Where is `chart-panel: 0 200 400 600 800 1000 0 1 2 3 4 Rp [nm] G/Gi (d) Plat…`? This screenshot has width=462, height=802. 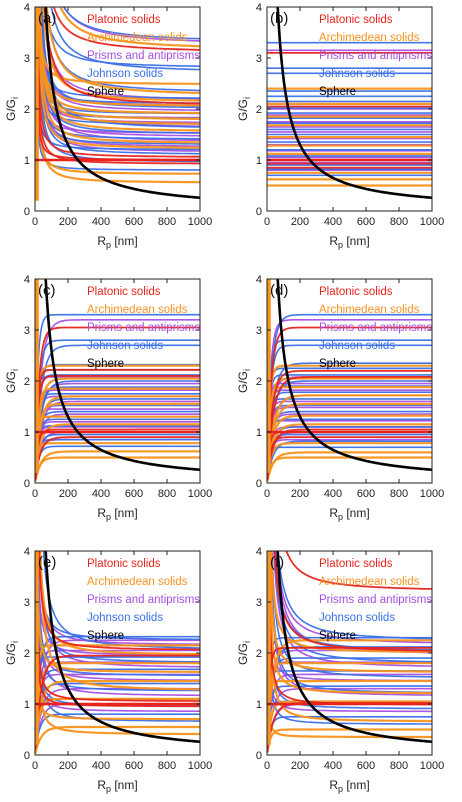 chart-panel: 0 200 400 600 800 1000 0 1 2 3 4 Rp [nm] G/Gi (d) Plat… is located at coordinates (340, 398).